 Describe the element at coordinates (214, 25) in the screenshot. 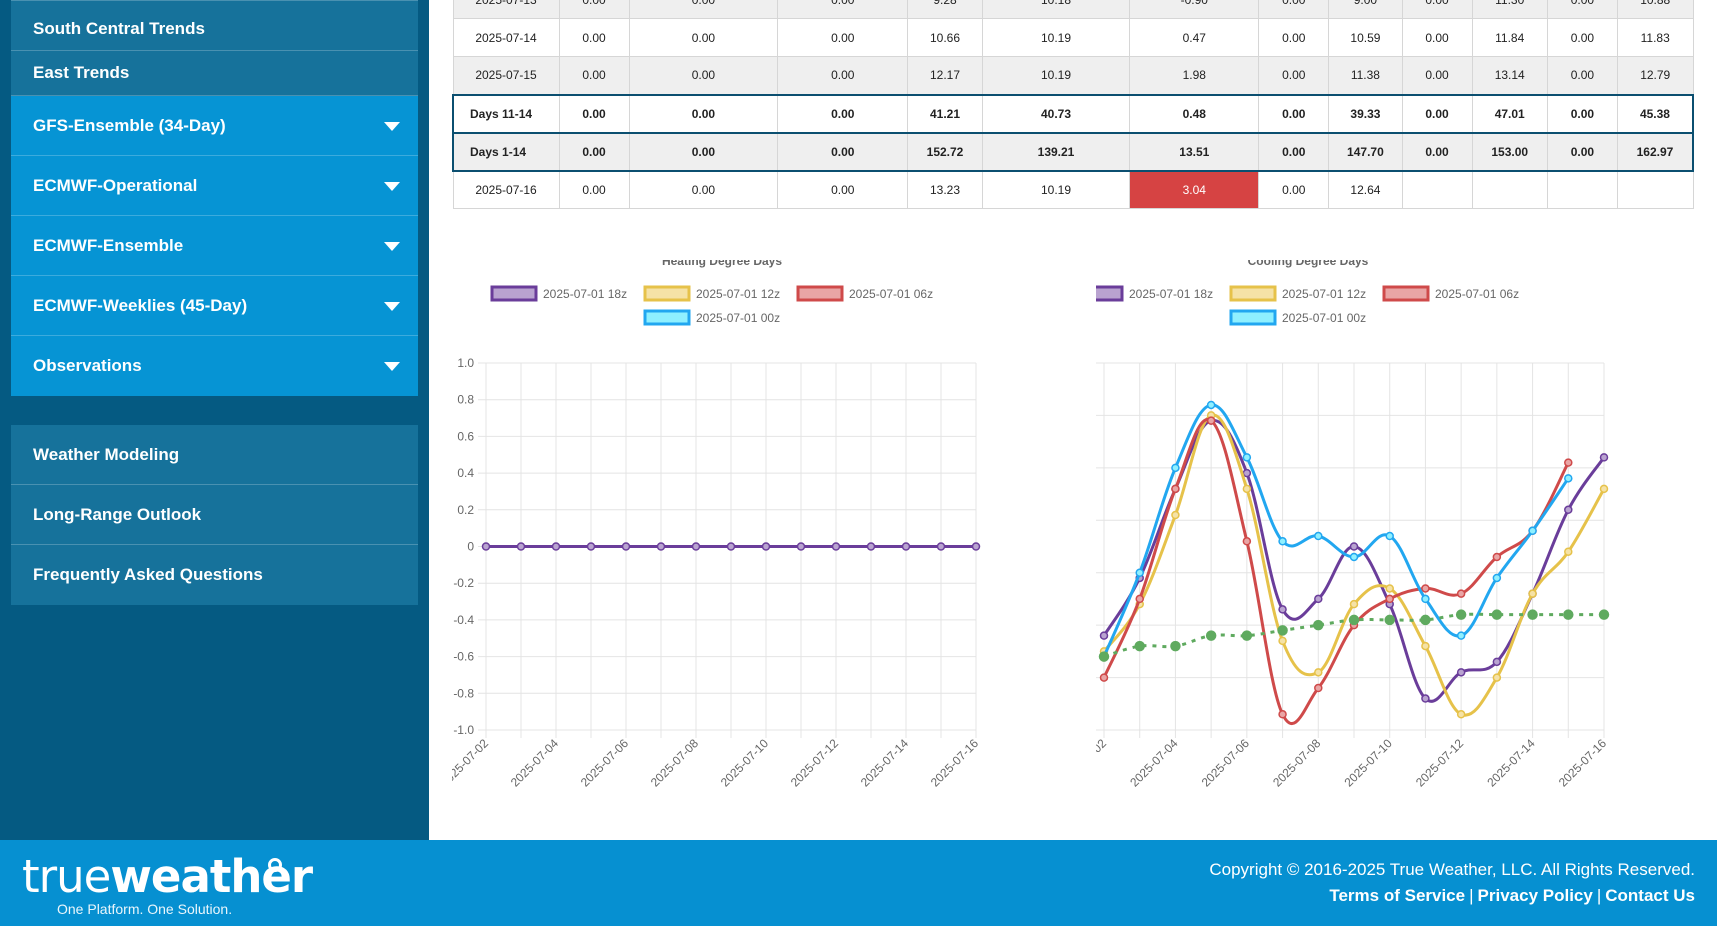

I see `nav-item-south-central-trends: South Central Trends` at that location.